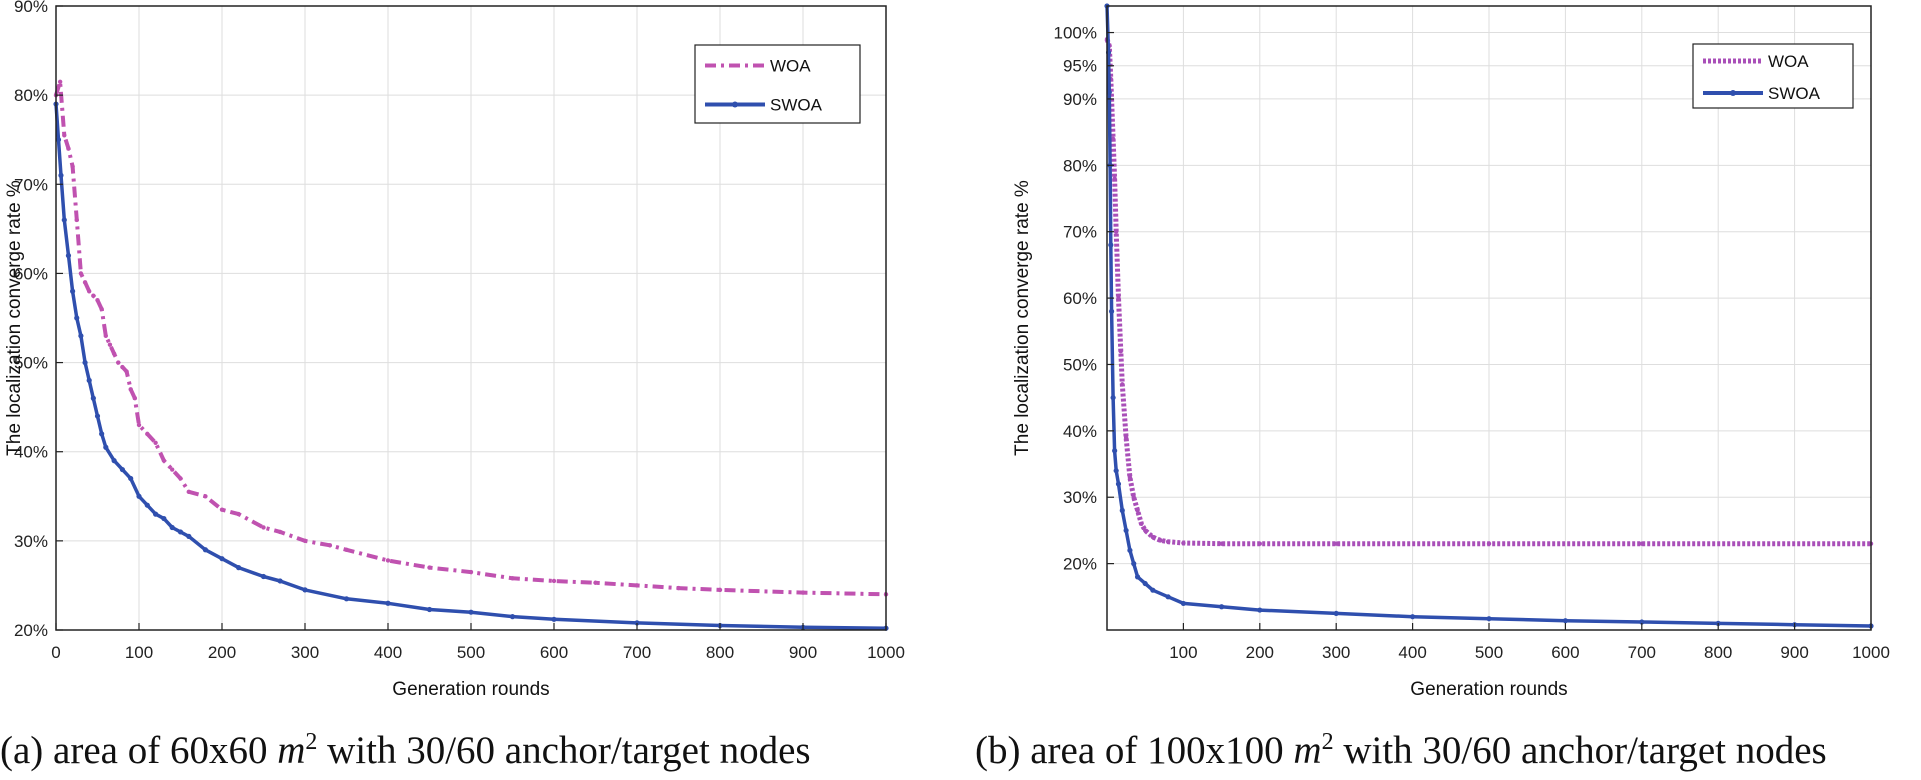  I want to click on legend-a: WOA SWOA, so click(777, 84).